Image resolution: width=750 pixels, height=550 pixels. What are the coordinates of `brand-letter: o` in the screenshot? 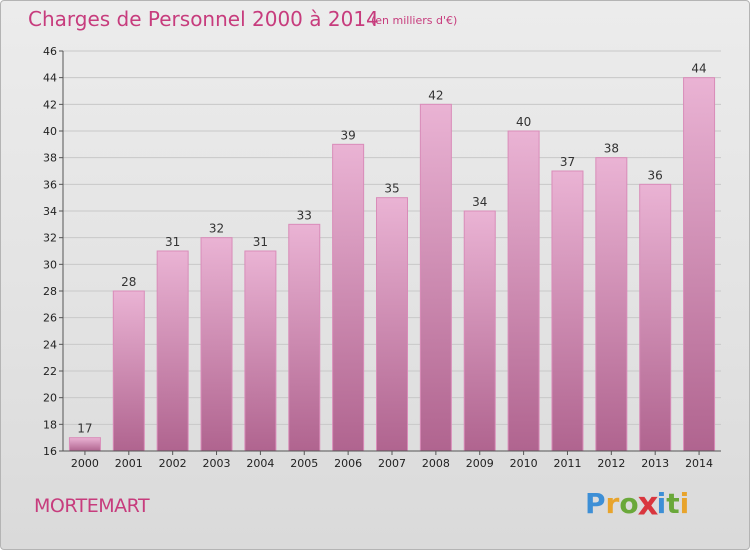 It's located at (629, 503).